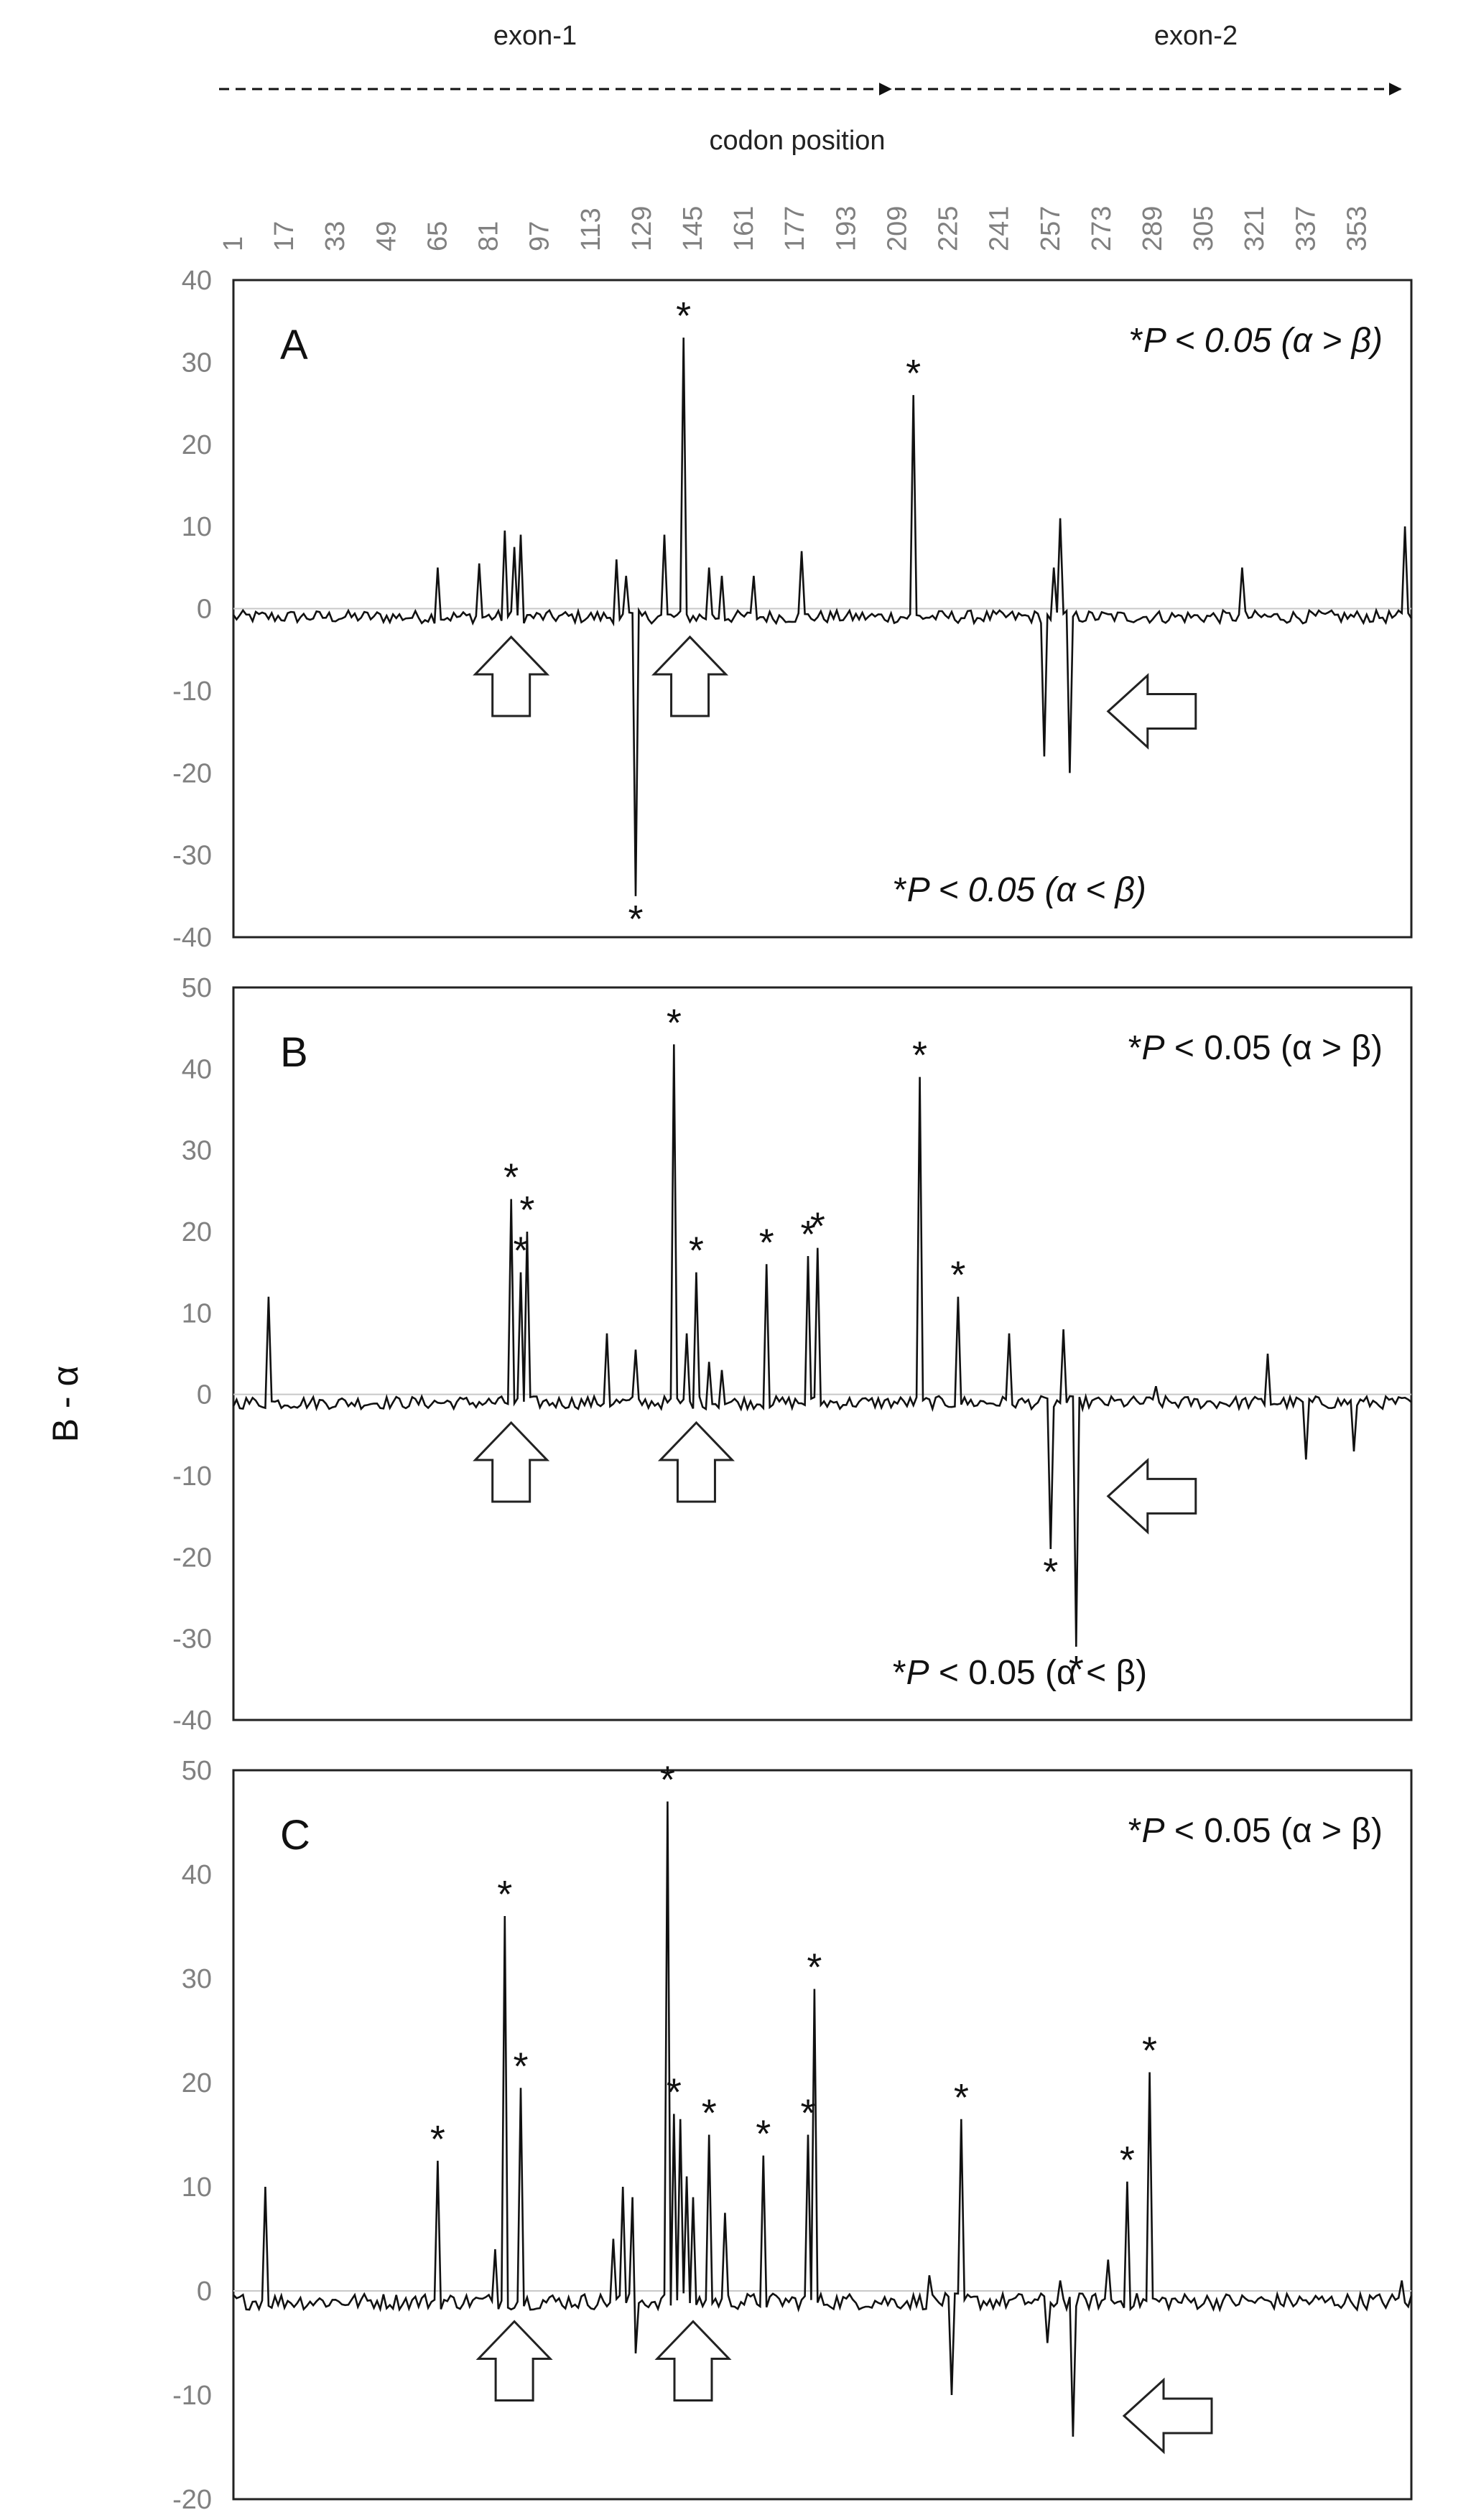  Describe the element at coordinates (386, 236) in the screenshot. I see `x-tick-label-49: 49` at that location.